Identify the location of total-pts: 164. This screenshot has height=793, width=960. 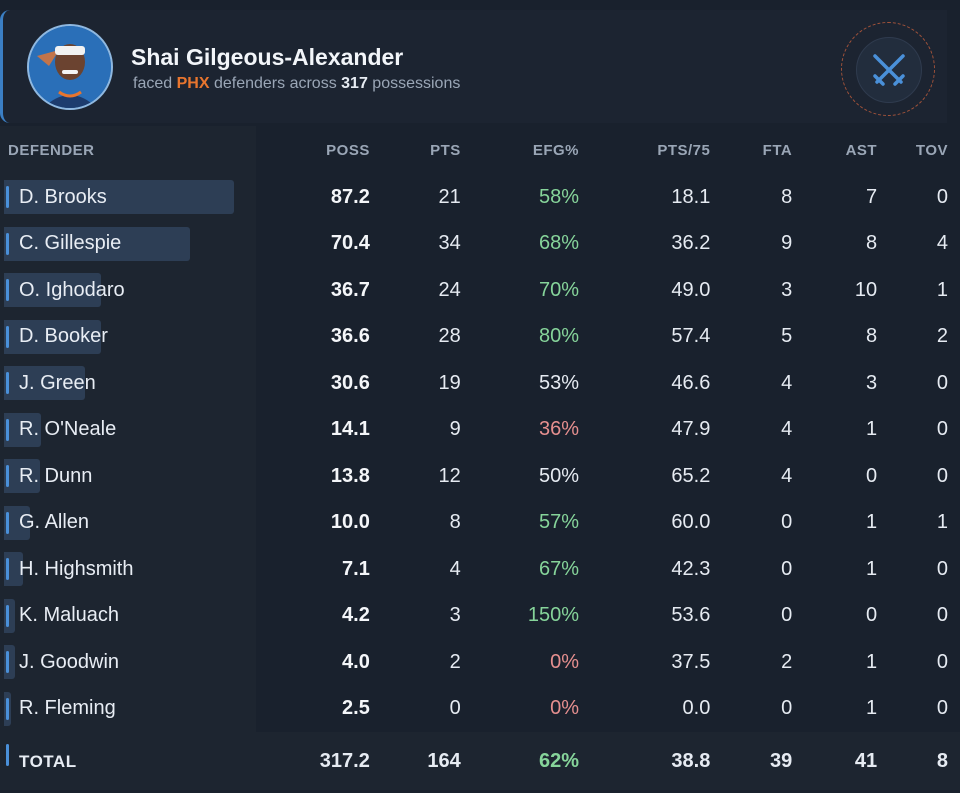
(415, 761).